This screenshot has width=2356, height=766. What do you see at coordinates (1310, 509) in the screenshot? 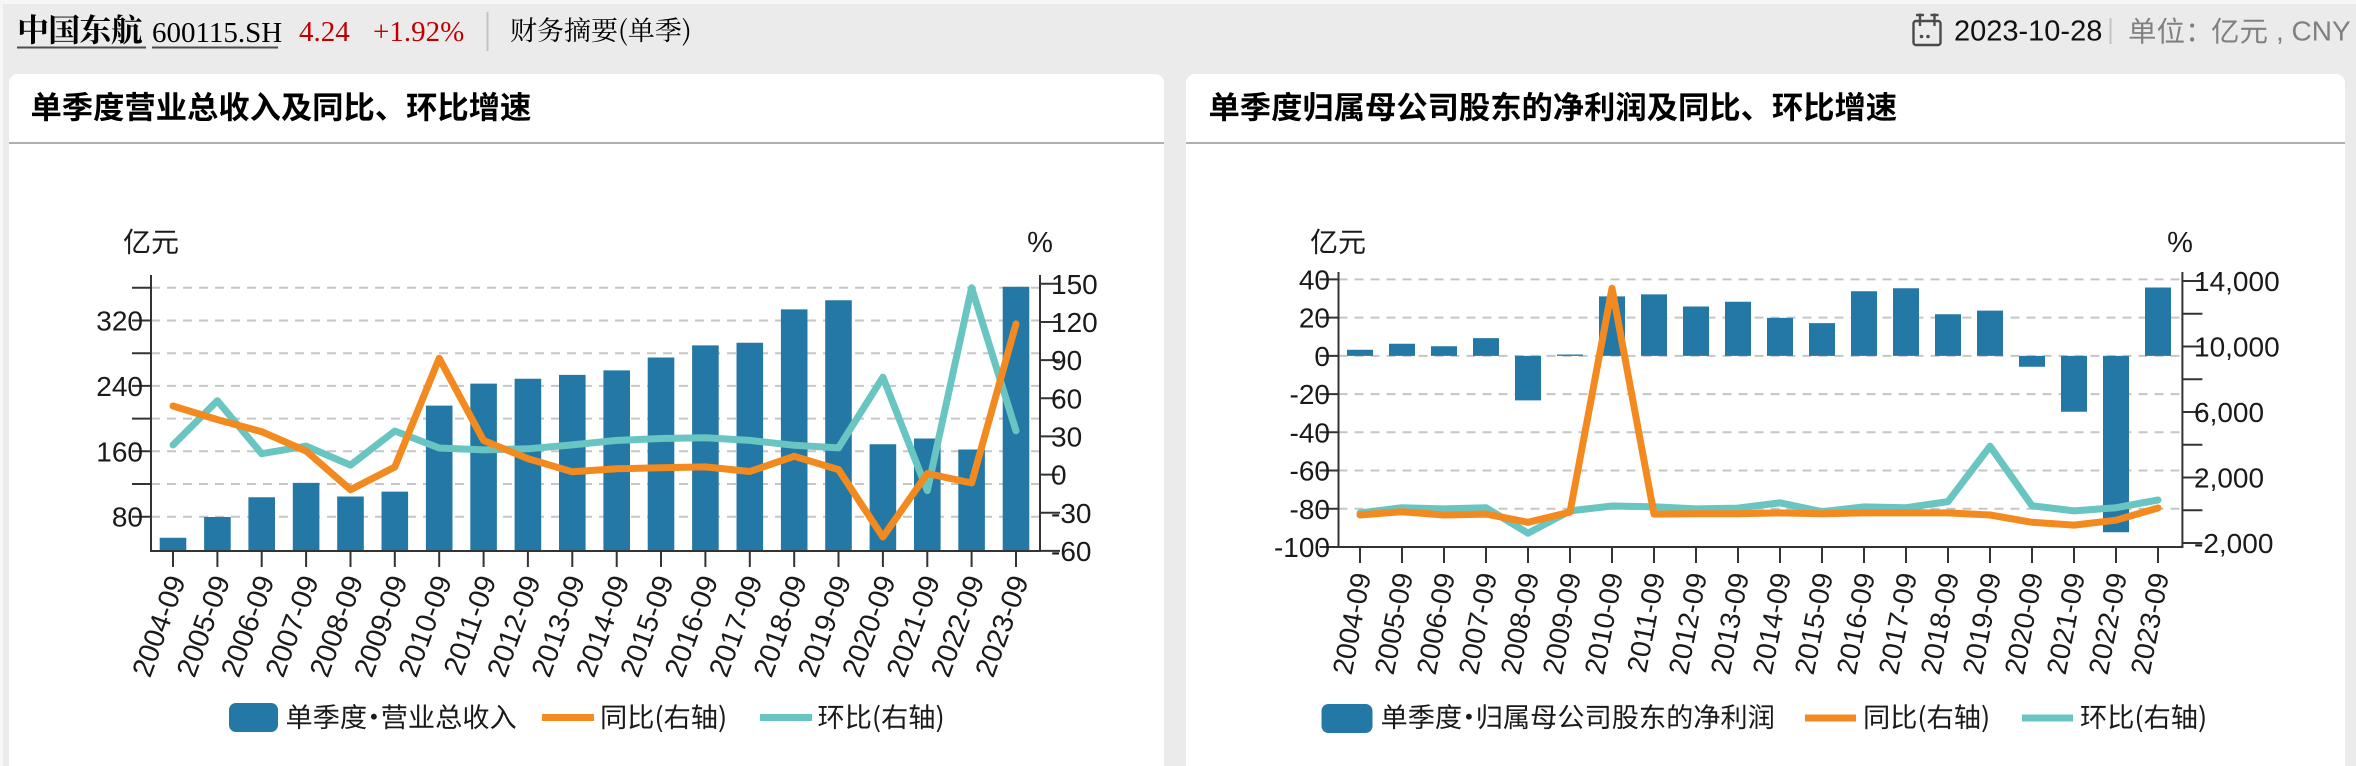
I see `svg-text: -80` at bounding box center [1310, 509].